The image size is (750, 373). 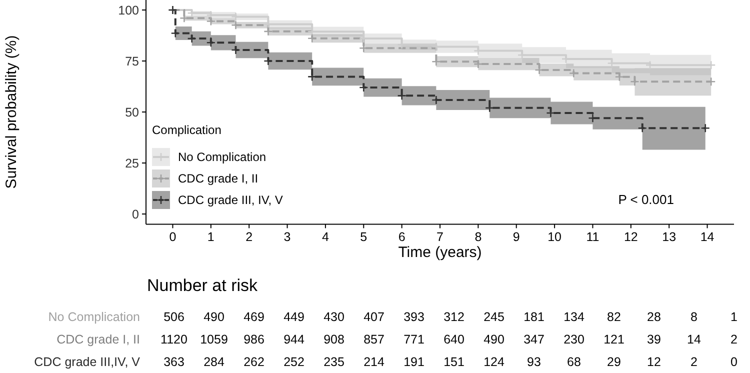 What do you see at coordinates (374, 339) in the screenshot?
I see `data-label: 857` at bounding box center [374, 339].